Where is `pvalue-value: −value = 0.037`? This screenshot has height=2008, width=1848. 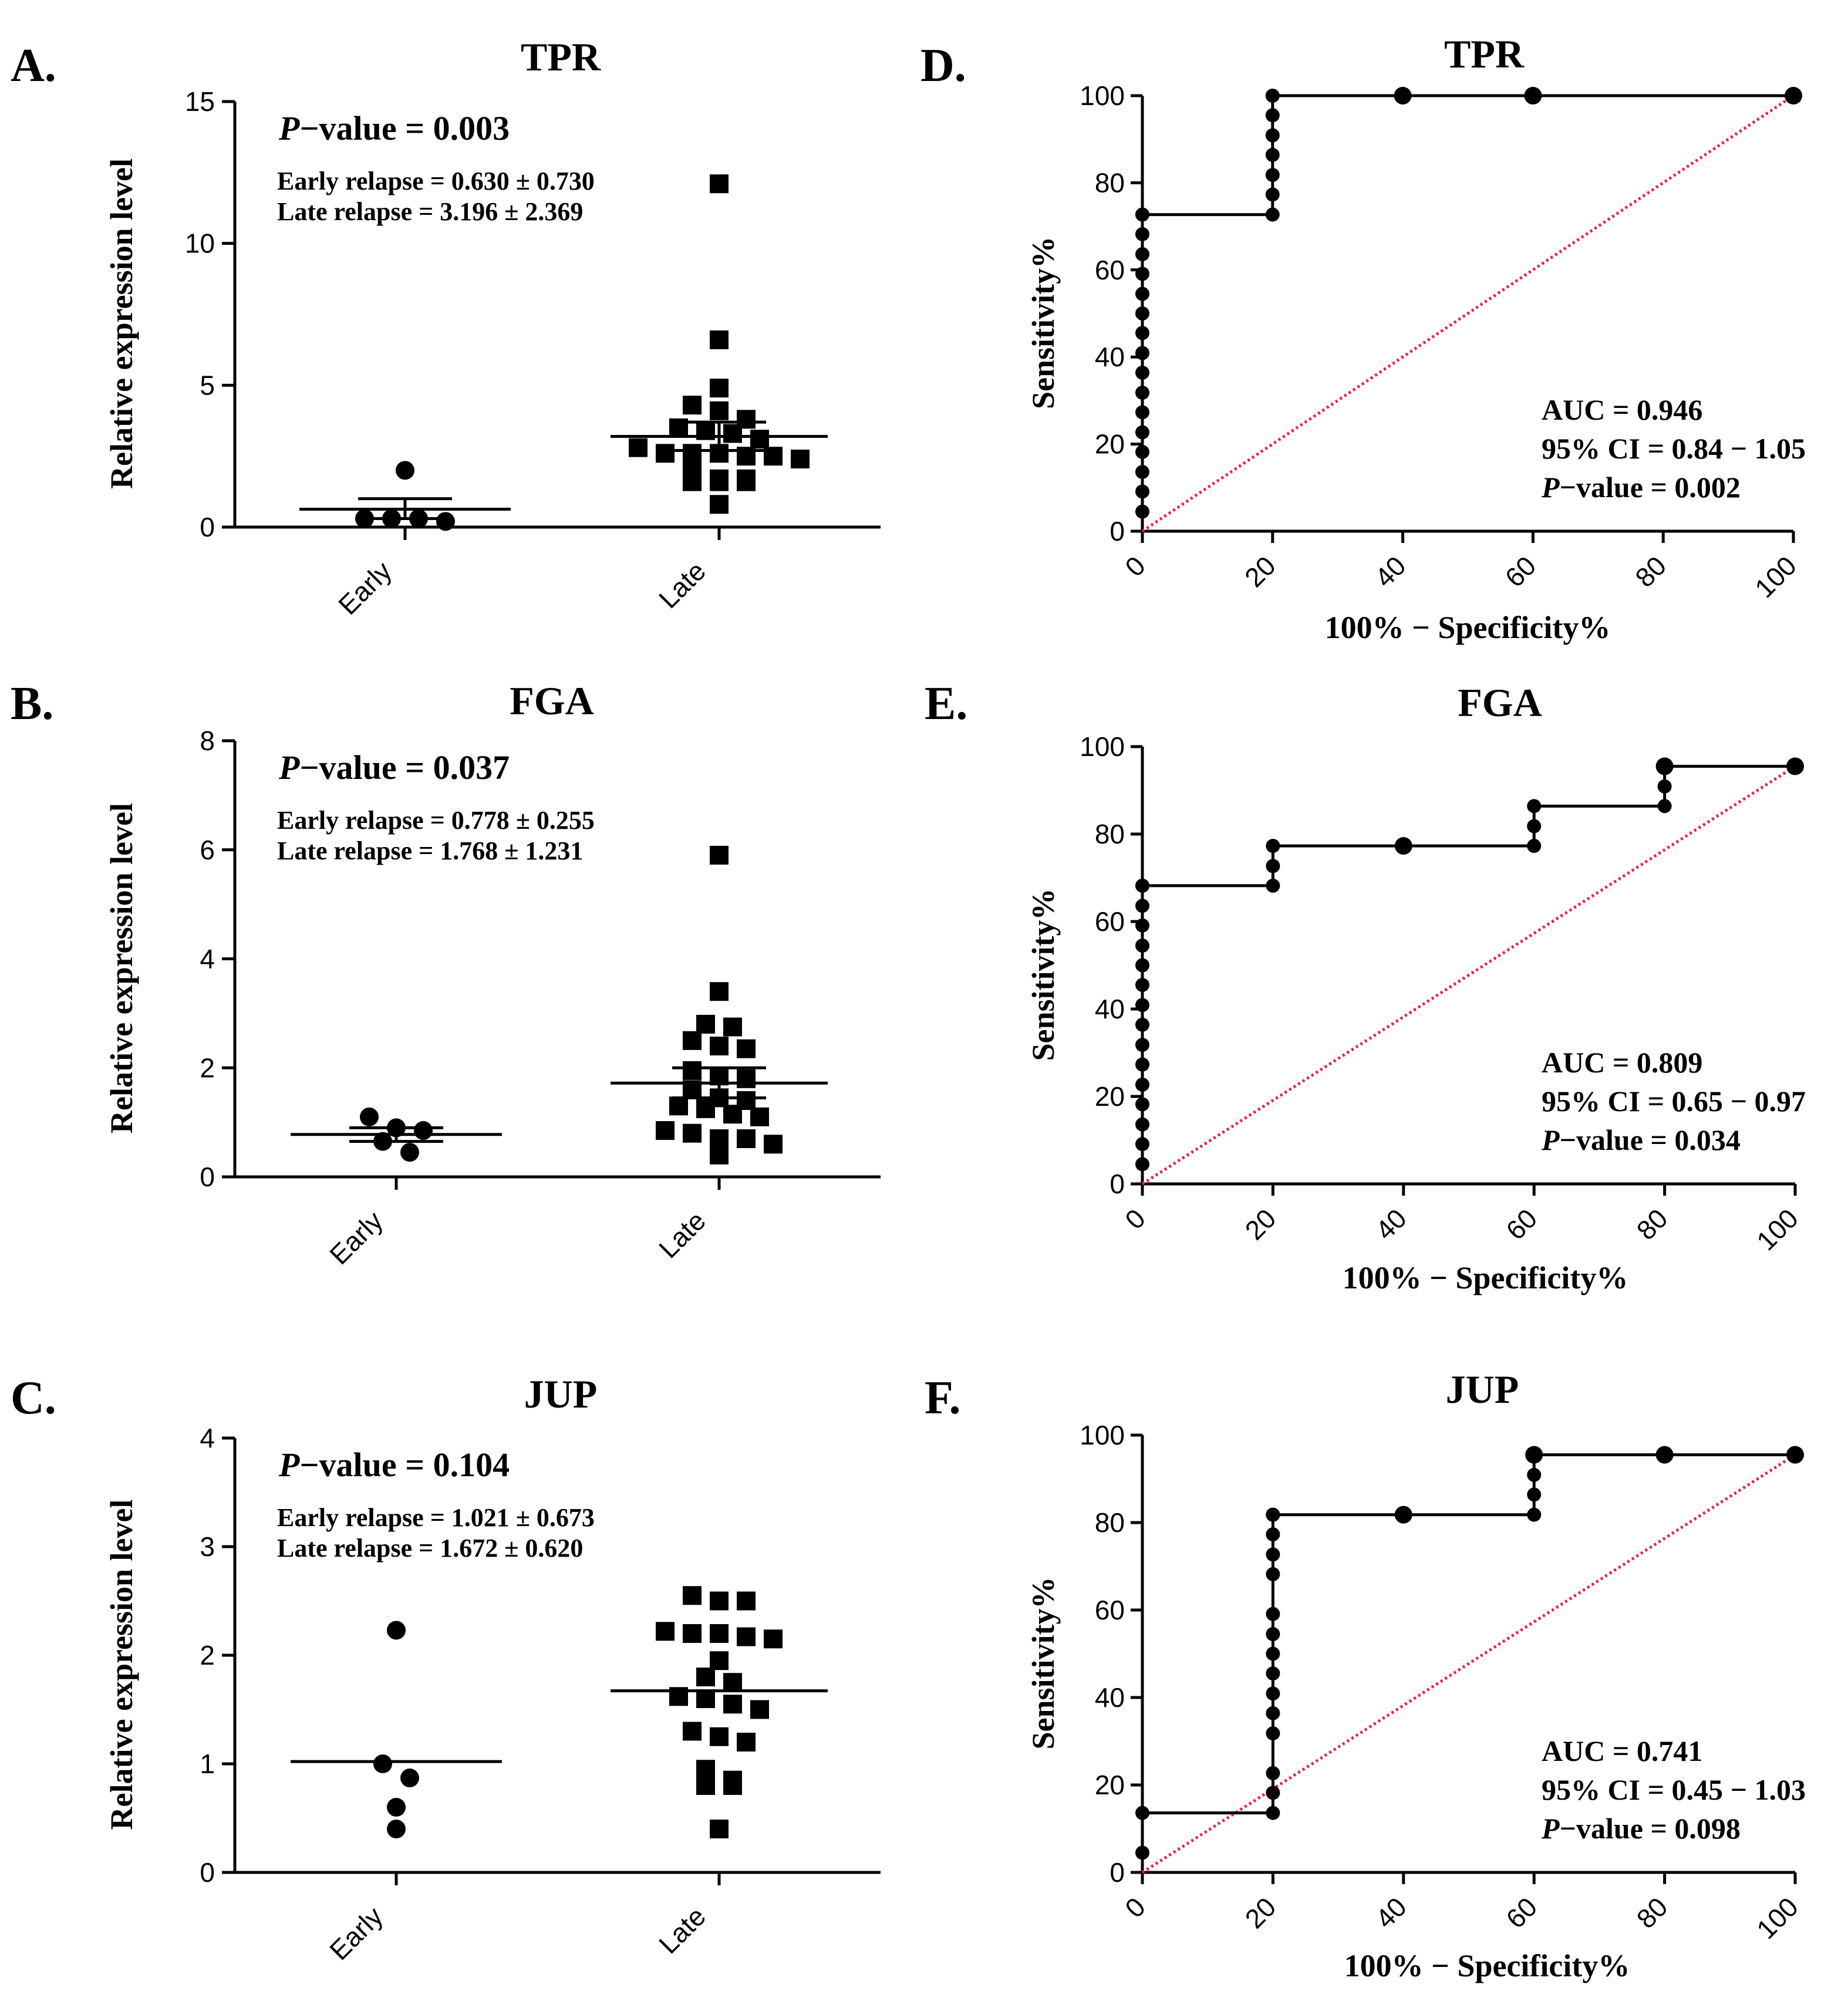
pvalue-value: −value = 0.037 is located at coordinates (404, 767).